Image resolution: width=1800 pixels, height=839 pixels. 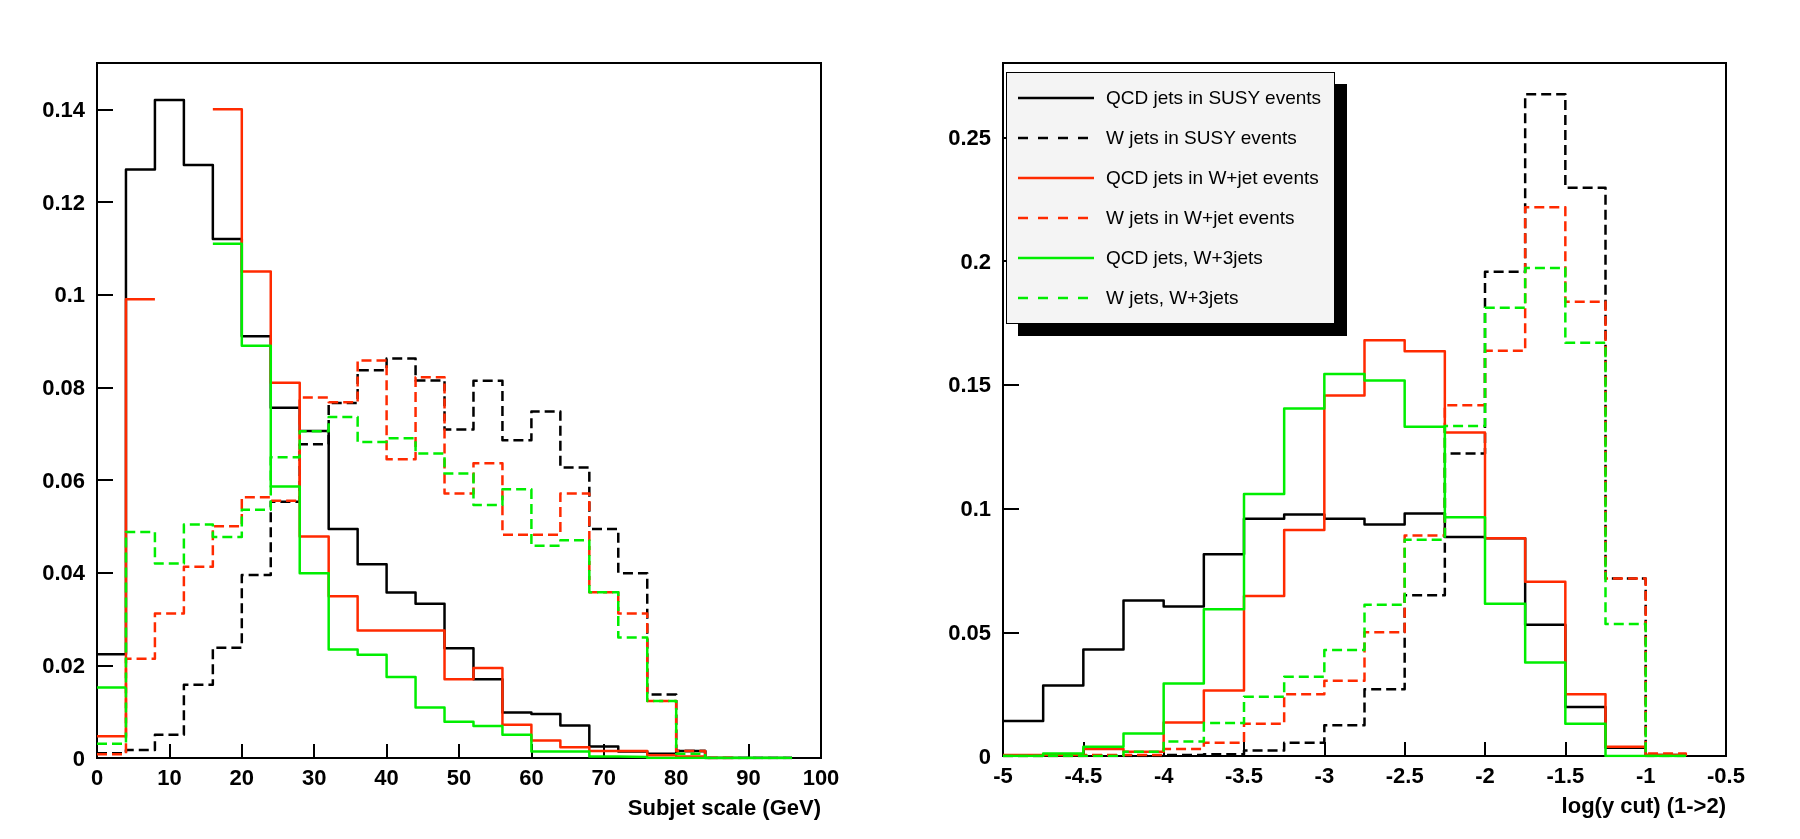 I want to click on y-tick-label: 0.08, so click(x=63, y=387).